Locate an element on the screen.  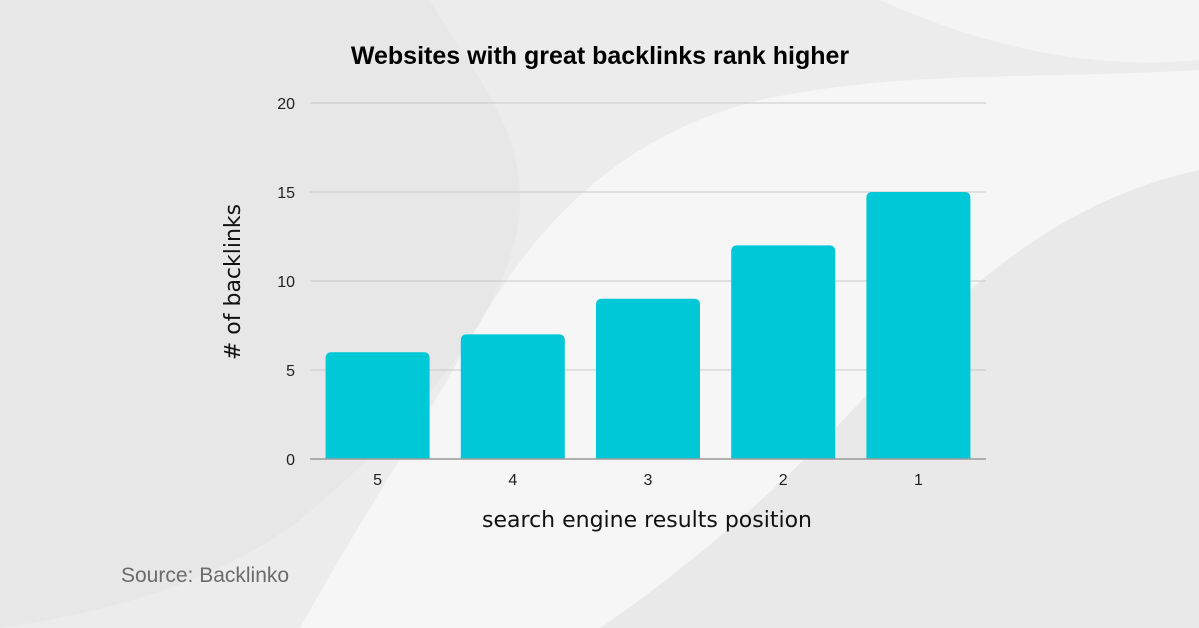
y-tick-label: 5 is located at coordinates (290, 371).